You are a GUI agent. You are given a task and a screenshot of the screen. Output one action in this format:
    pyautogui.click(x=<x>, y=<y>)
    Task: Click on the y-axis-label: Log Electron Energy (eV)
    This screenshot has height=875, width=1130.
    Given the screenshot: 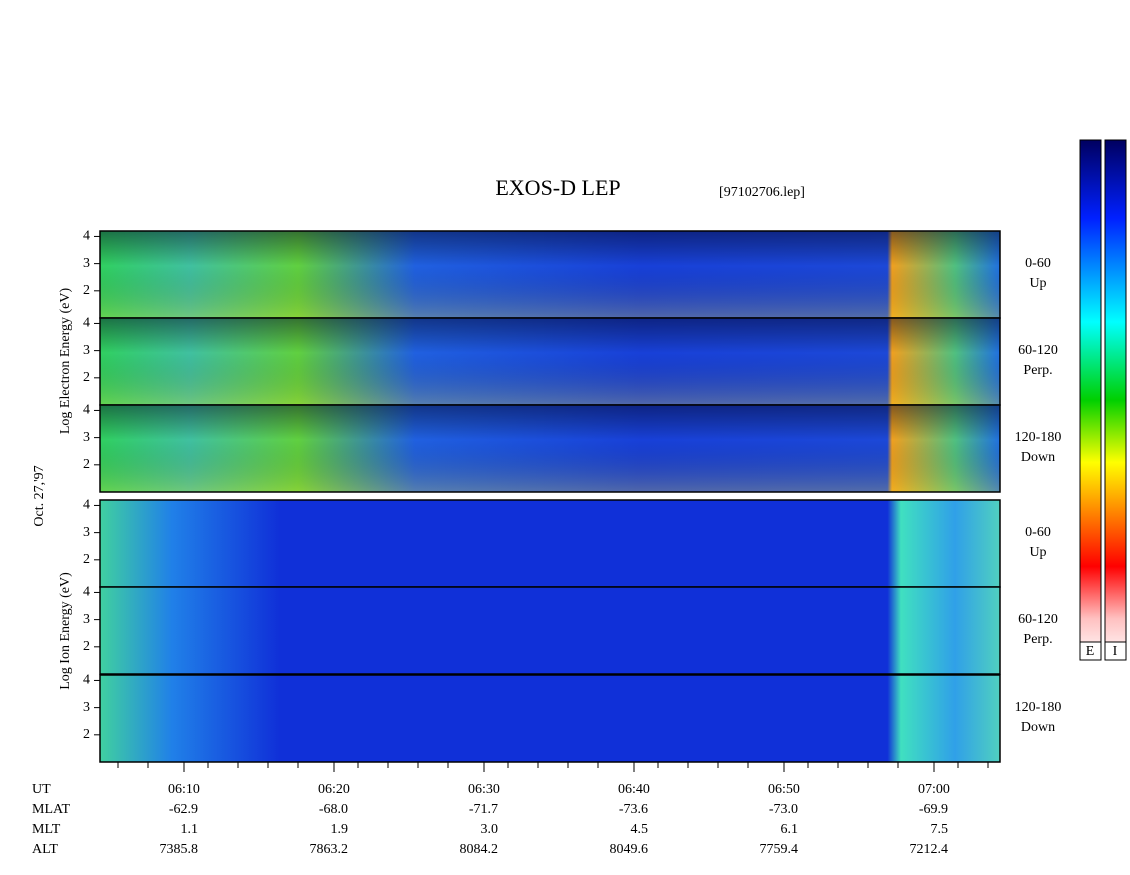 What is the action you would take?
    pyautogui.click(x=65, y=361)
    